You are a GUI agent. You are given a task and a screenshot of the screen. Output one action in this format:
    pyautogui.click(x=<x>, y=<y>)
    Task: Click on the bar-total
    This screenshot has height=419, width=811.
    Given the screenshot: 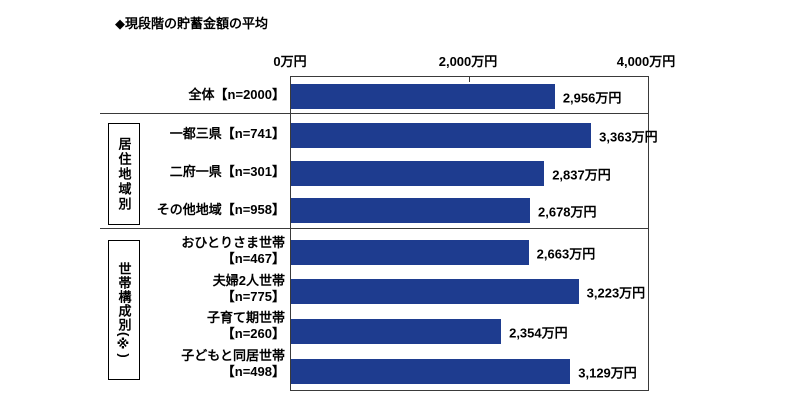 What is the action you would take?
    pyautogui.click(x=423, y=96)
    